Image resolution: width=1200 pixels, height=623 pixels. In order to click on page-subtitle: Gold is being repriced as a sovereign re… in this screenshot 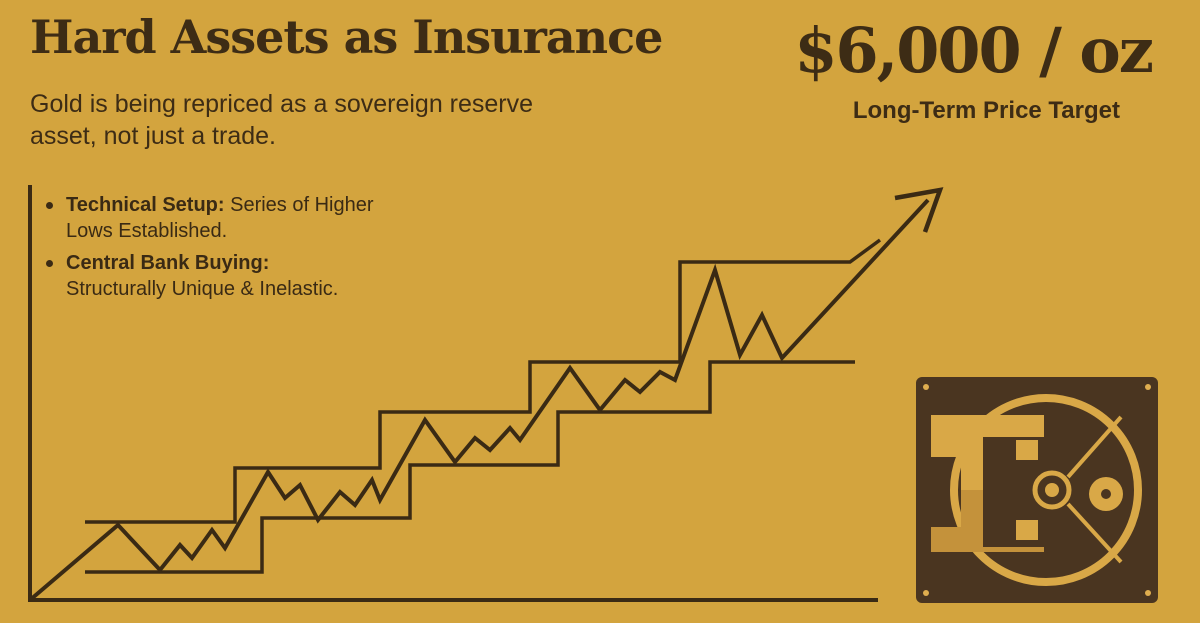, I will do `click(282, 120)`.